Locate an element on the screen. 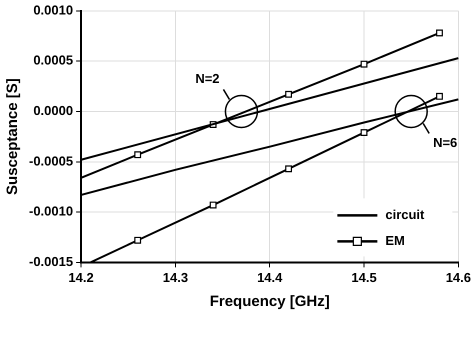 The image size is (474, 337). y-tick-label: -0.0010 is located at coordinates (51, 211).